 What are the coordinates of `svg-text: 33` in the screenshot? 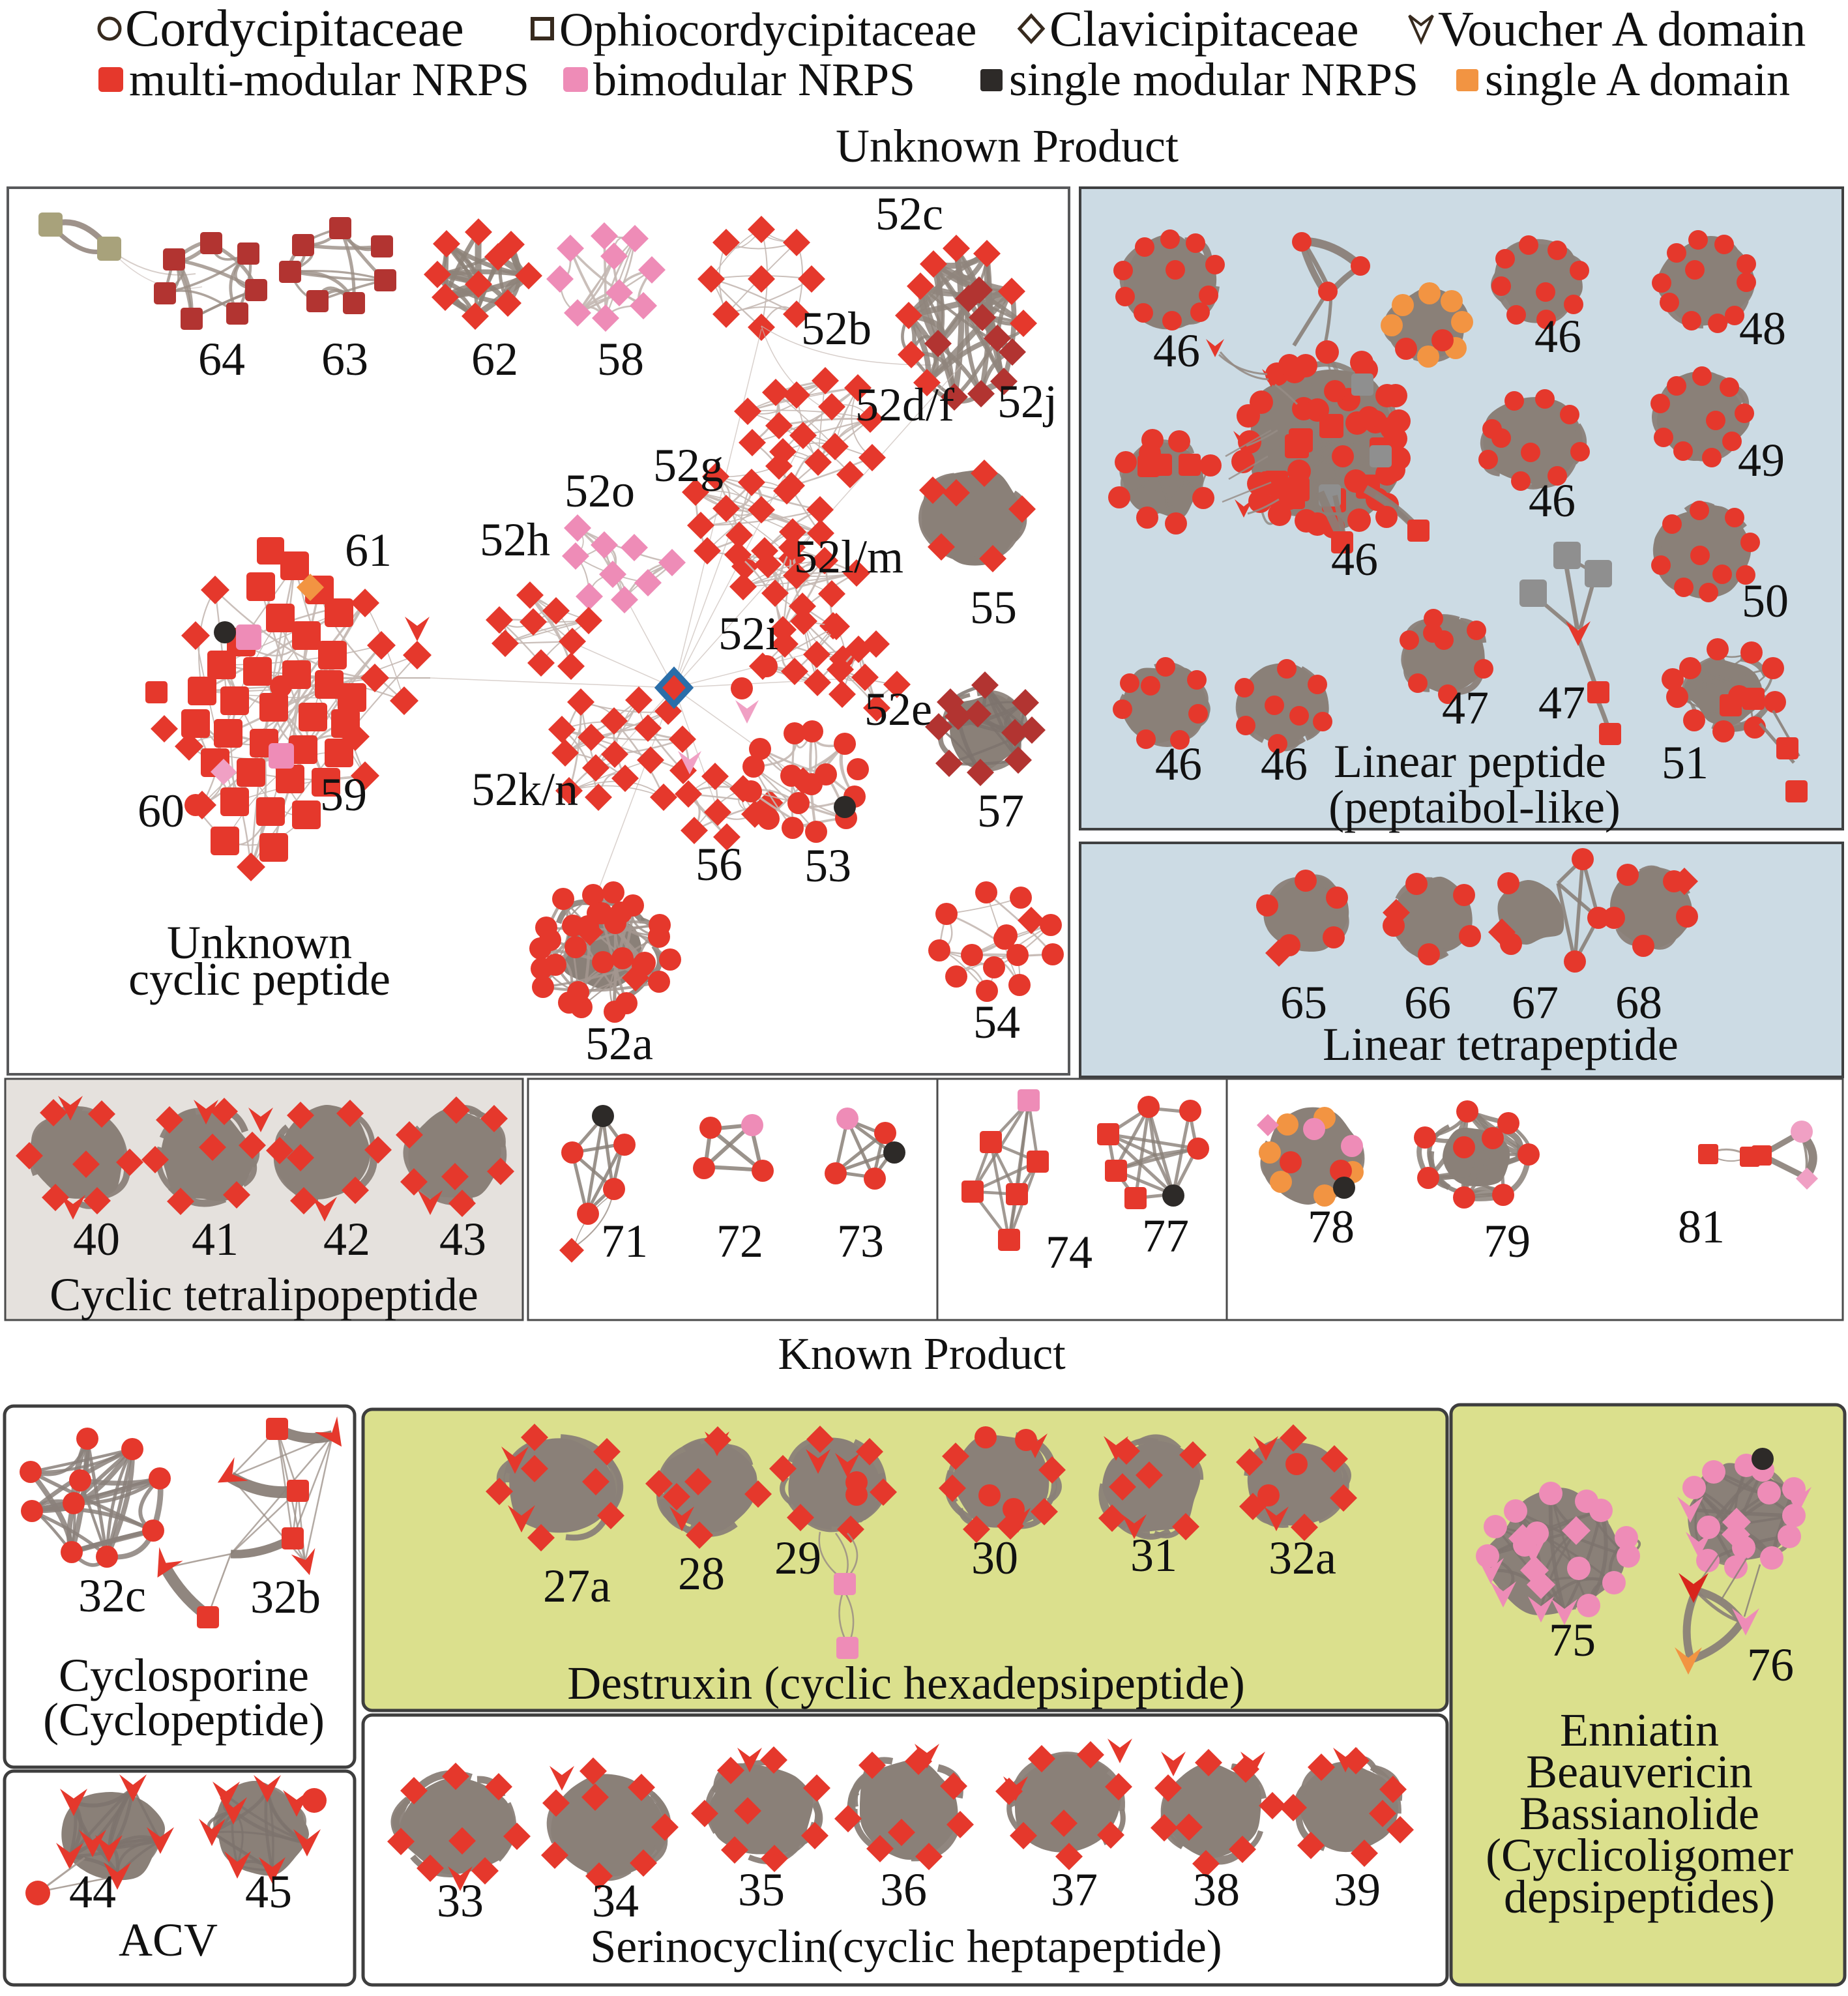 It's located at (461, 1901).